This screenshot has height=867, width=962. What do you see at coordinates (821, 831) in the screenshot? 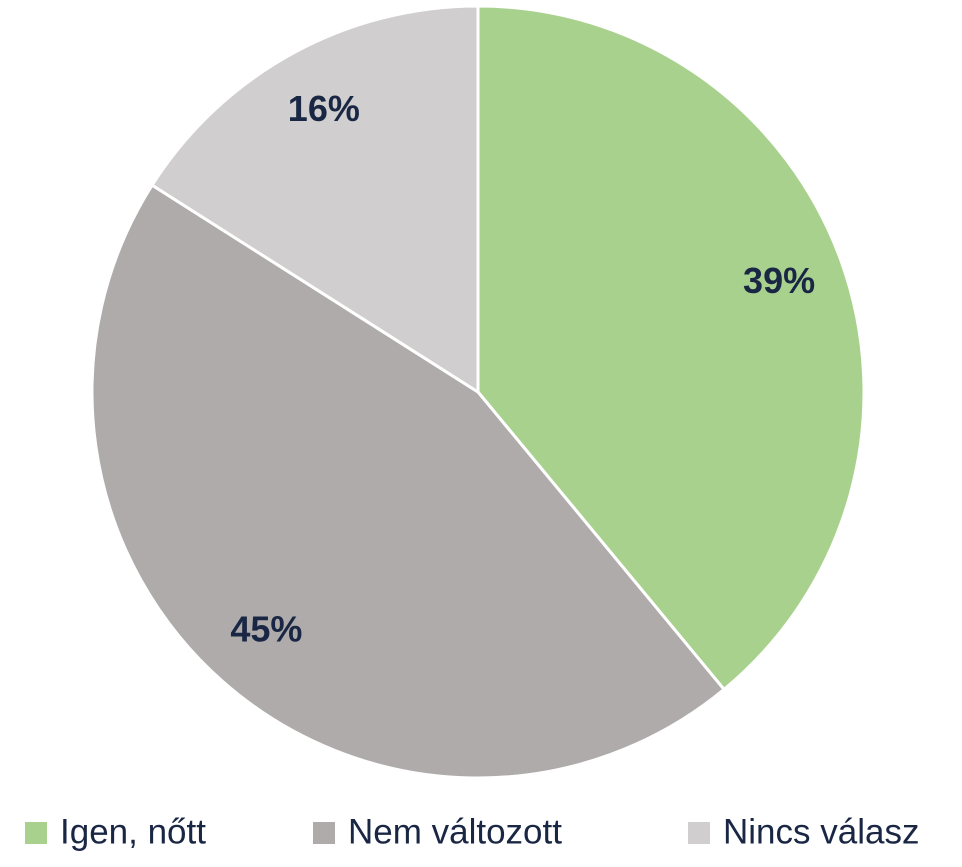
I see `legend-label: Nincs válasz` at bounding box center [821, 831].